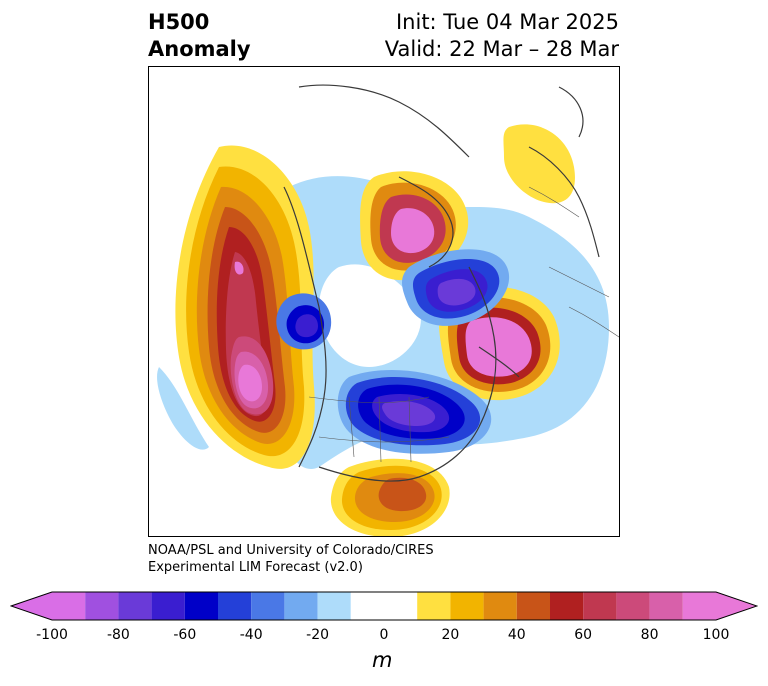 Image resolution: width=768 pixels, height=686 pixels. Describe the element at coordinates (583, 635) in the screenshot. I see `colorbar-tick-label: 60` at that location.